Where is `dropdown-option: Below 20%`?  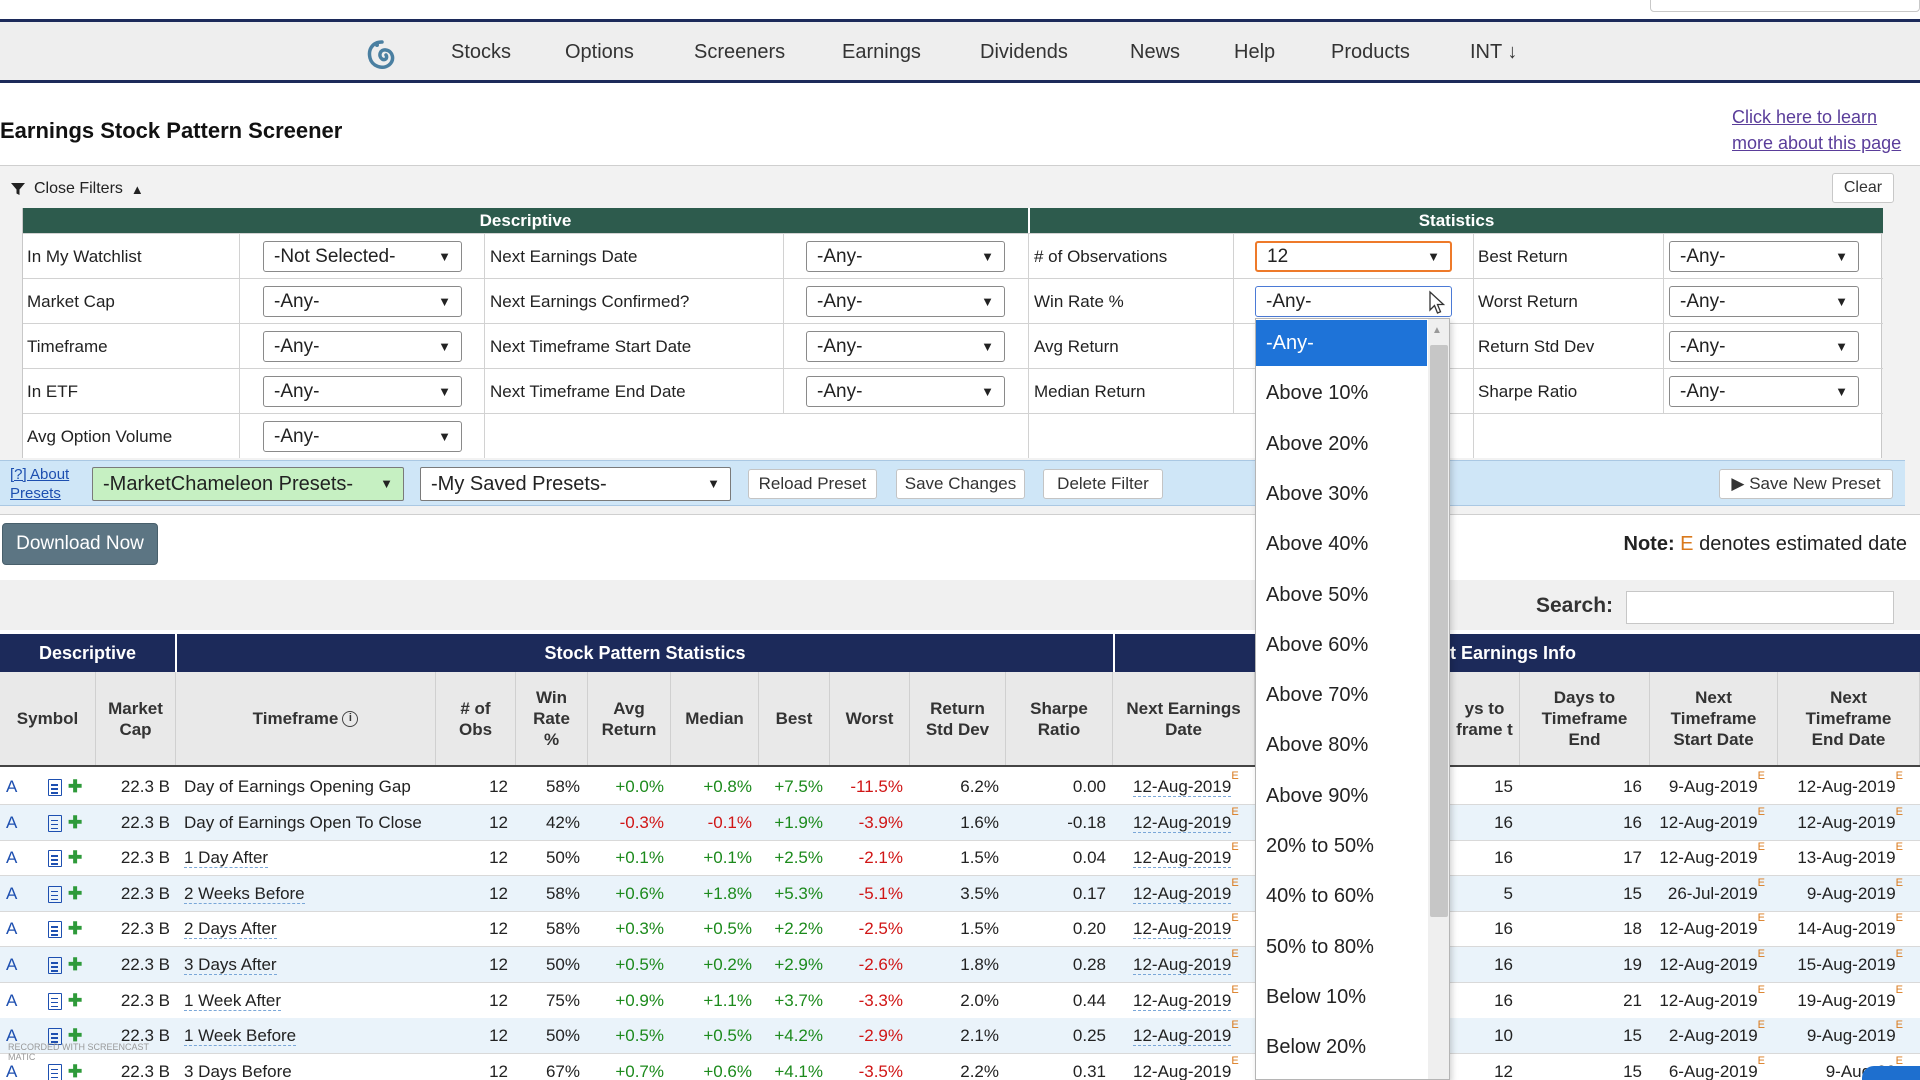 dropdown-option: Below 20% is located at coordinates (1316, 1047).